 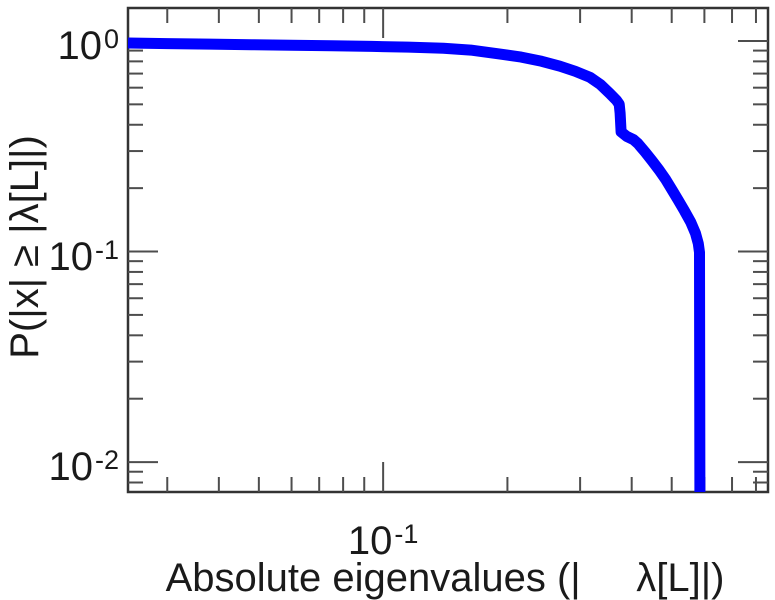 What do you see at coordinates (445, 578) in the screenshot?
I see `x-axis-title: Absolute eigenvalues (| λ[L]|)` at bounding box center [445, 578].